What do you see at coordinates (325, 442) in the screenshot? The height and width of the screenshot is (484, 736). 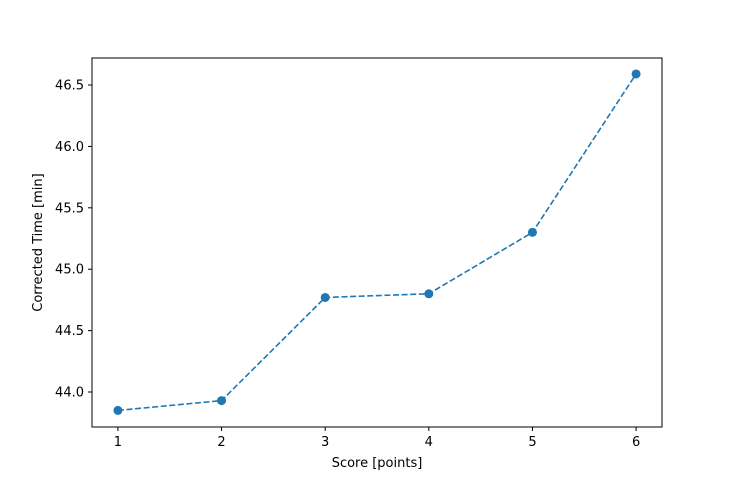 I see `x-tick-label: 3` at bounding box center [325, 442].